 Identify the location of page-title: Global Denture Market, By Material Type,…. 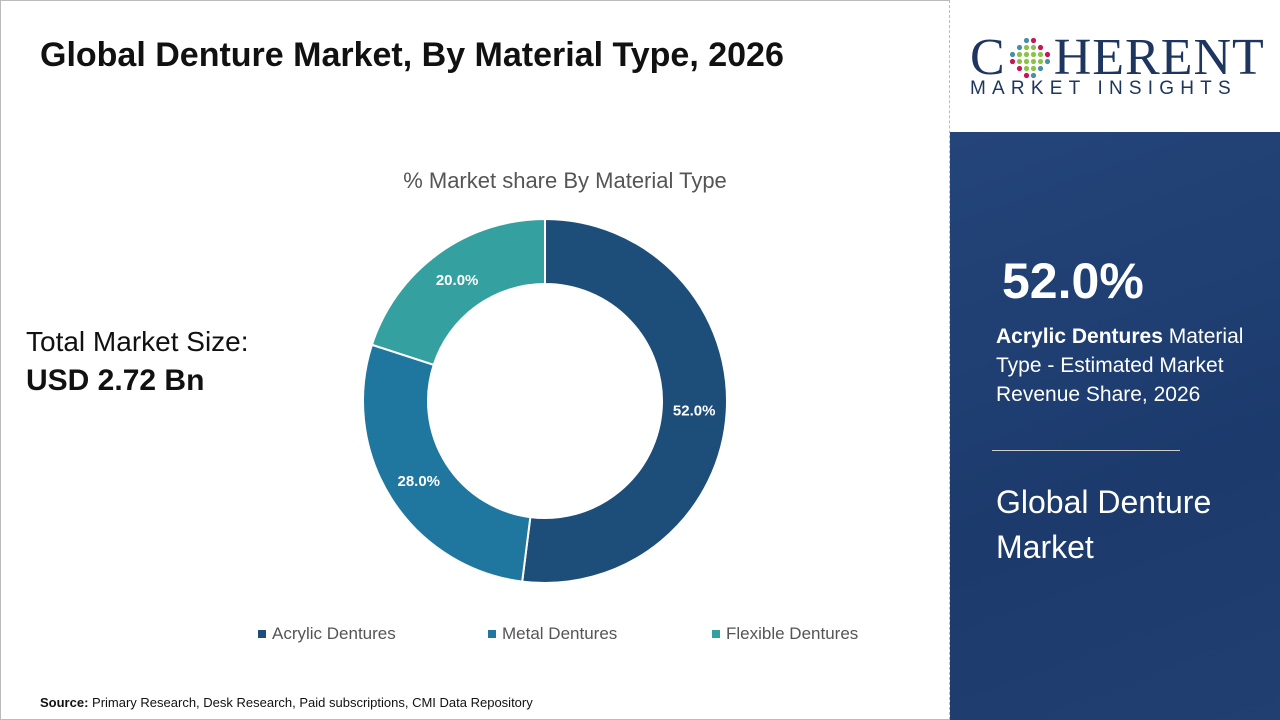
(412, 55).